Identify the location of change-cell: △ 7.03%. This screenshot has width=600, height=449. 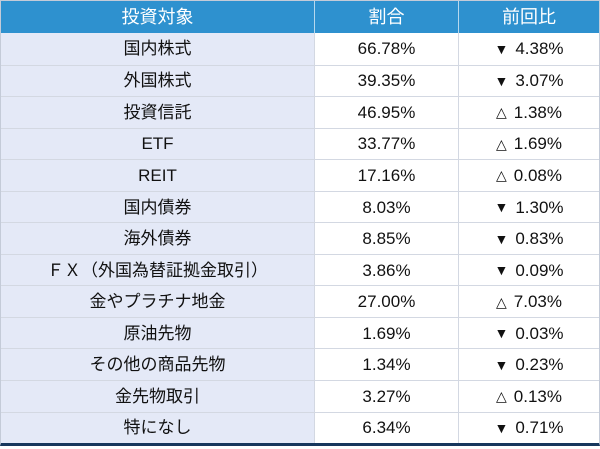
(528, 301).